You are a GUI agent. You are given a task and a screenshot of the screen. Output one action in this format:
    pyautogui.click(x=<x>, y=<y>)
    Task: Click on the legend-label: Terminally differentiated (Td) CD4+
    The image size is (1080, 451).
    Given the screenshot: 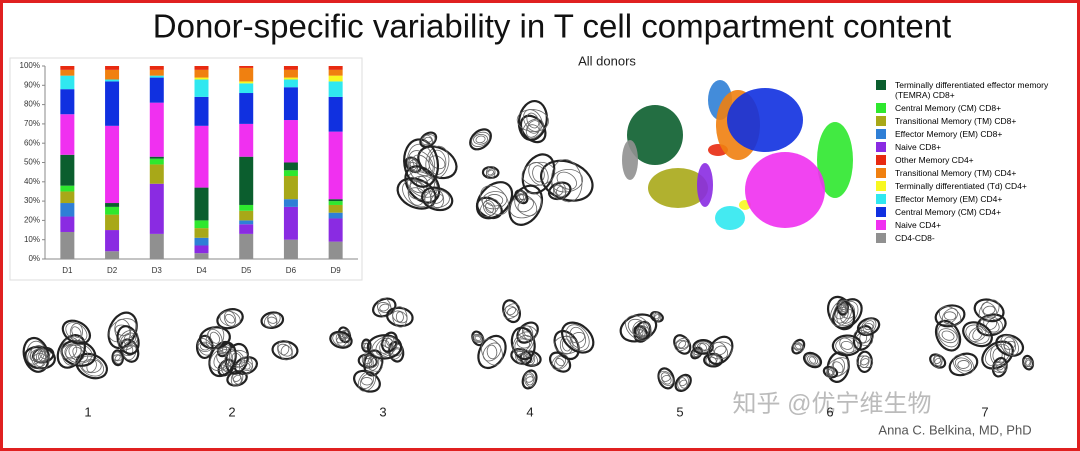 What is the action you would take?
    pyautogui.click(x=961, y=186)
    